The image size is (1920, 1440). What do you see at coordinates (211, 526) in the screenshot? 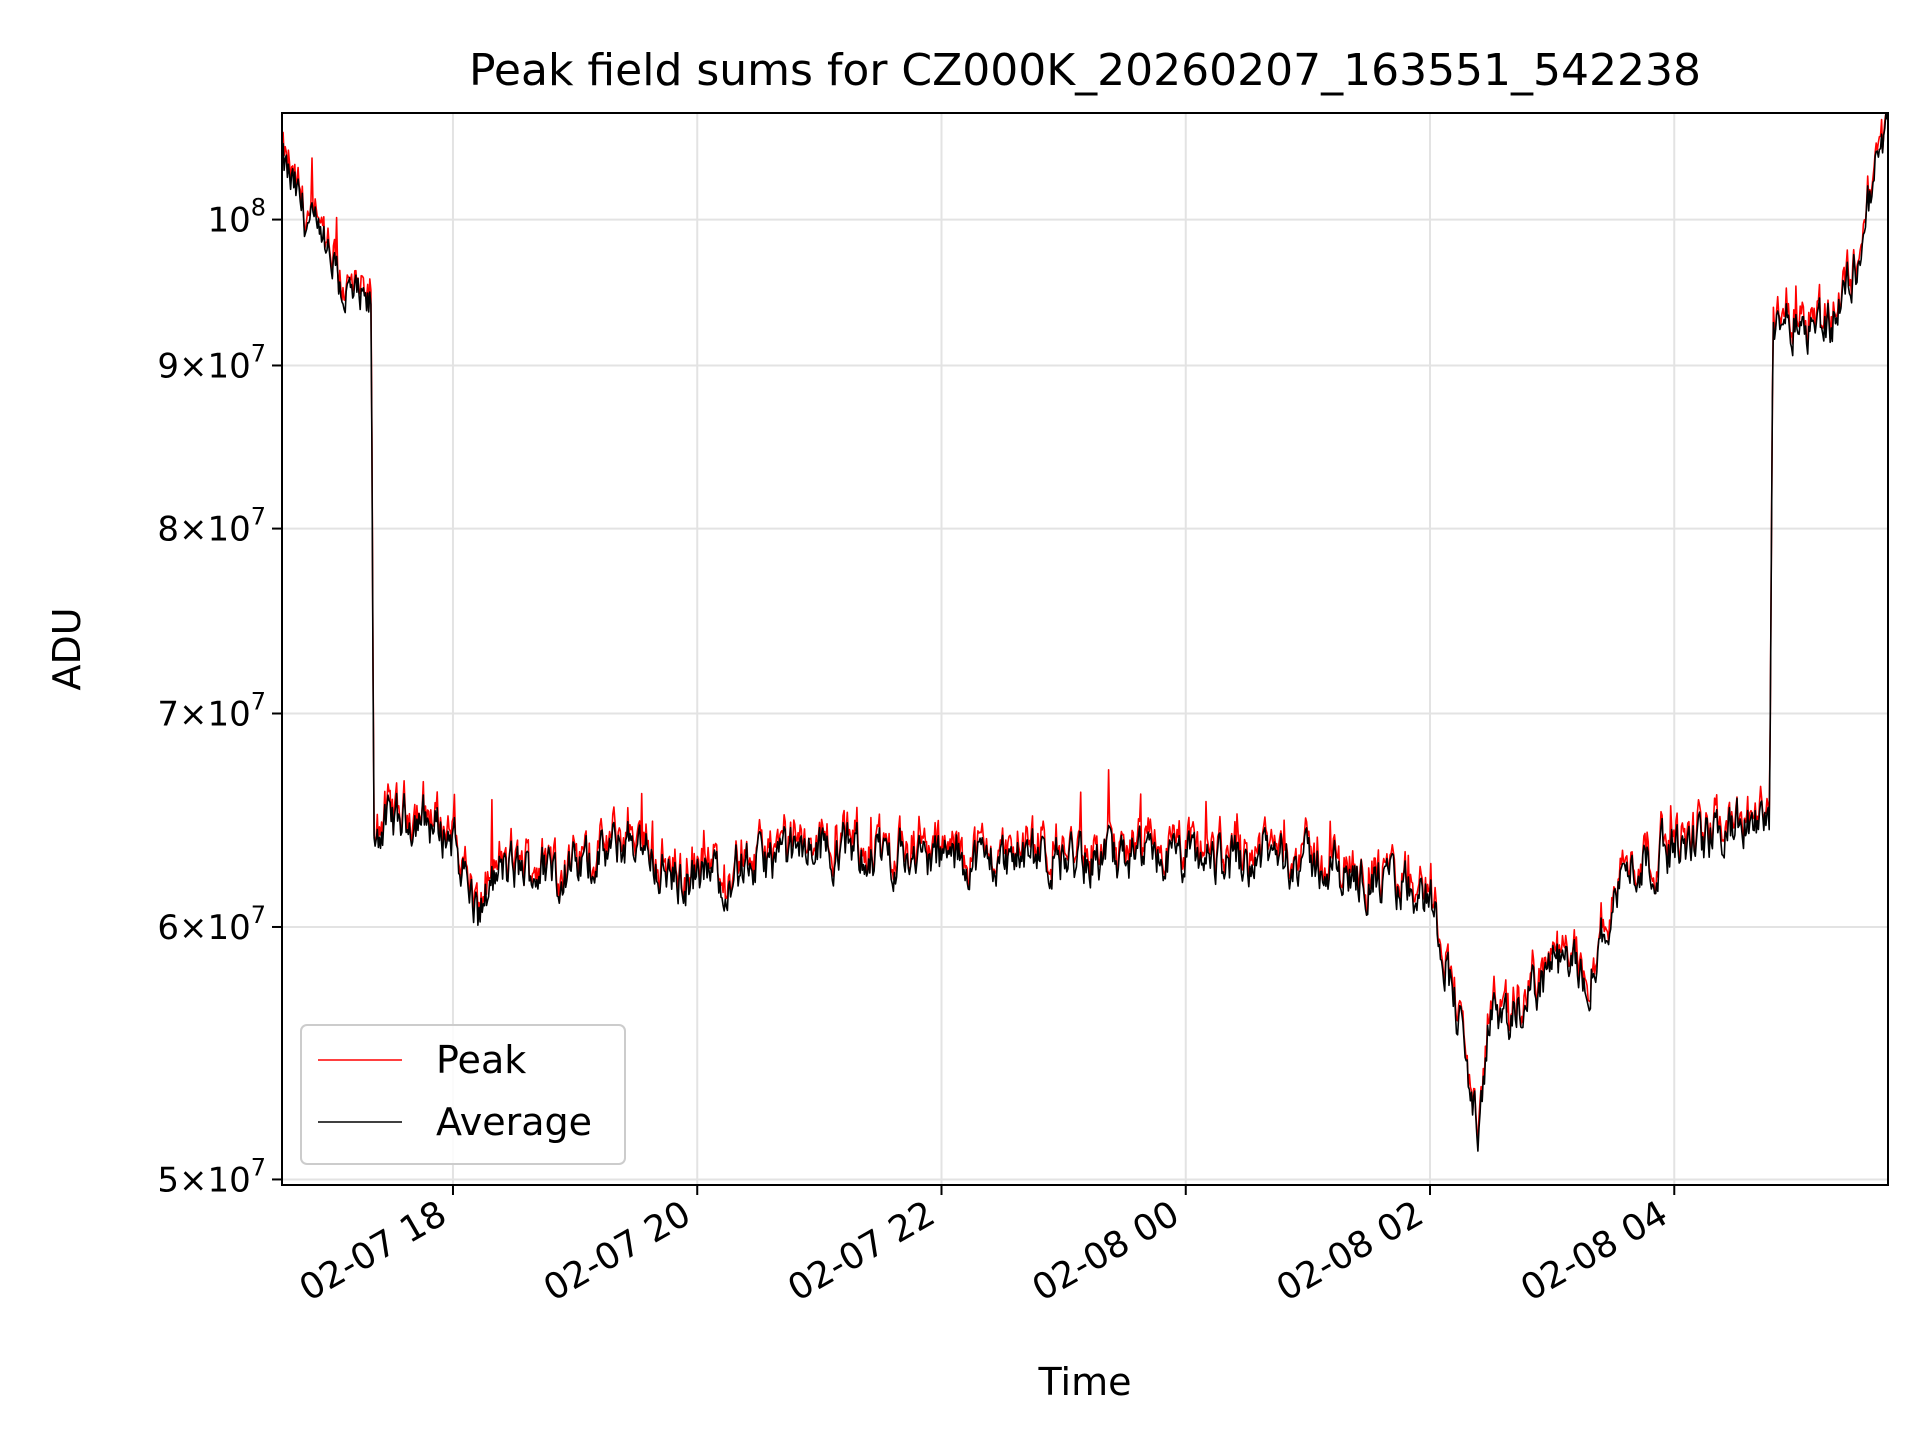
I see `y-tick-label: 8×107` at bounding box center [211, 526].